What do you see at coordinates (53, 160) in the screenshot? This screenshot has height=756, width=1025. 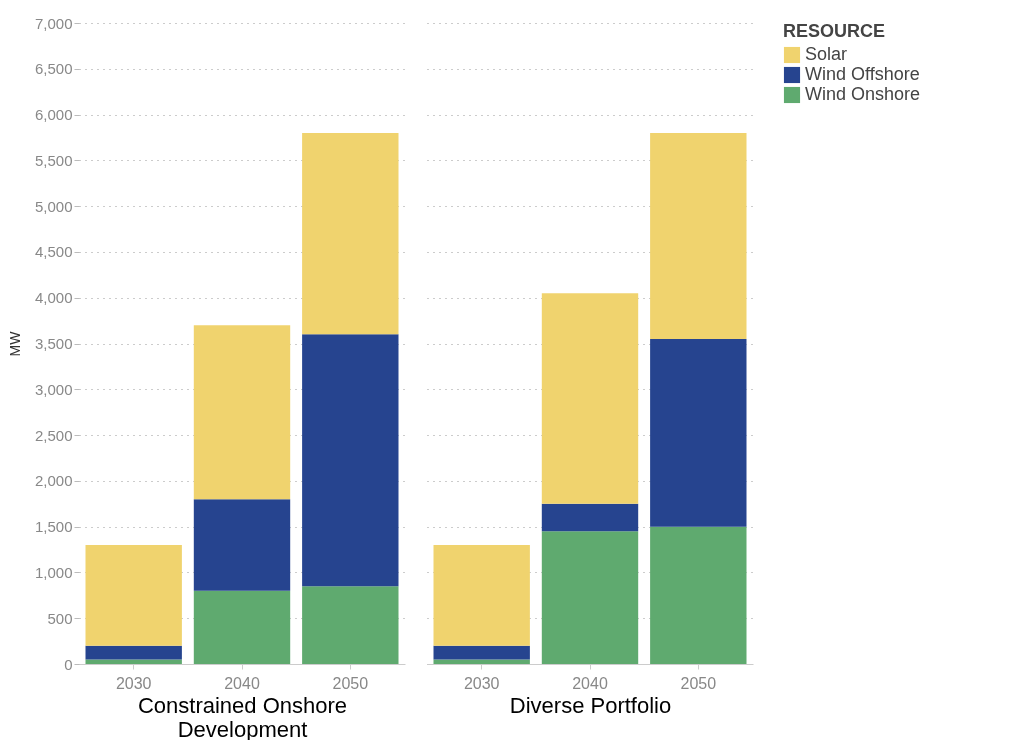 I see `y-tick-label: 5,500` at bounding box center [53, 160].